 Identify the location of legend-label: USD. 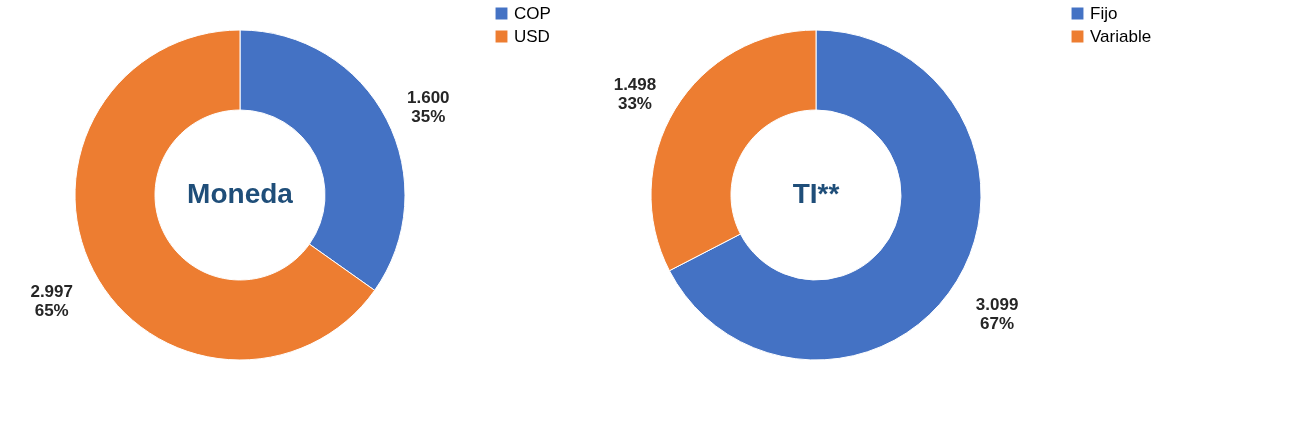
(532, 36).